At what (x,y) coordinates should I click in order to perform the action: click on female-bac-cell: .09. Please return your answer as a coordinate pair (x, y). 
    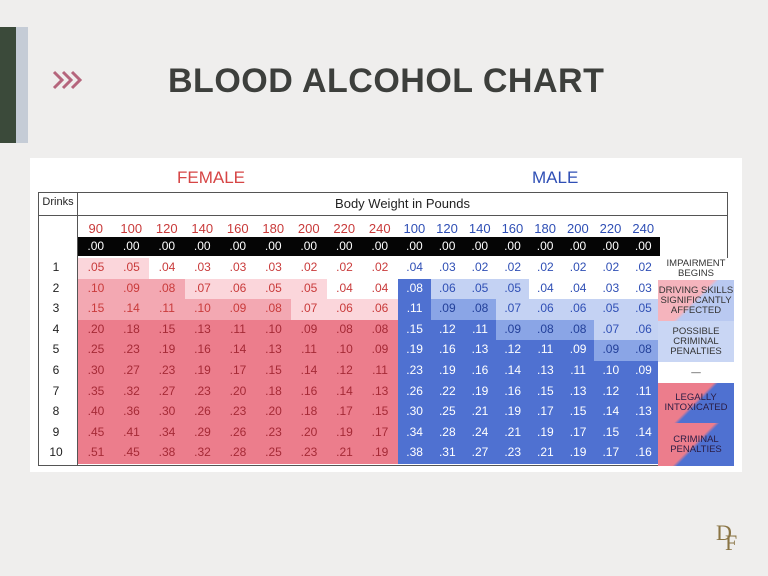
    Looking at the image, I should click on (238, 310).